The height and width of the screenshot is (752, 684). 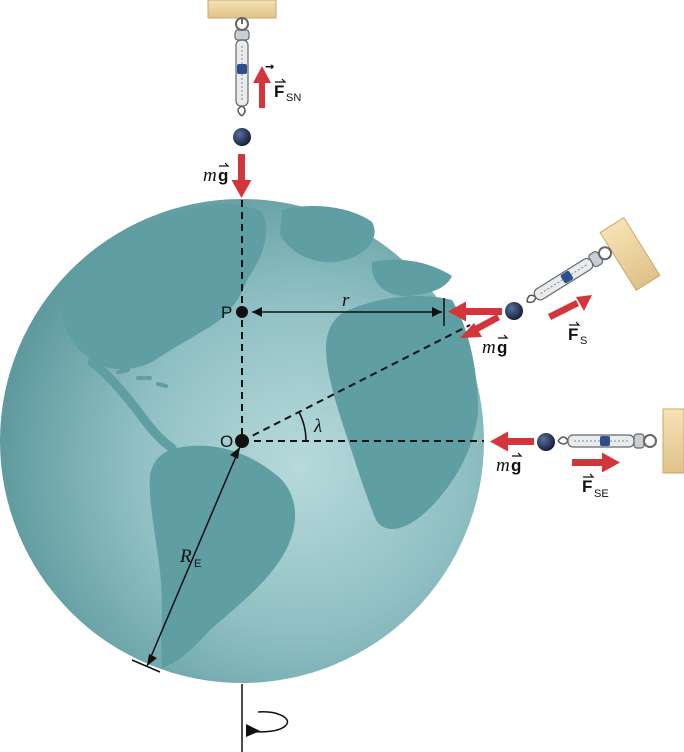 I want to click on weight-latitude-g: g, so click(x=502, y=347).